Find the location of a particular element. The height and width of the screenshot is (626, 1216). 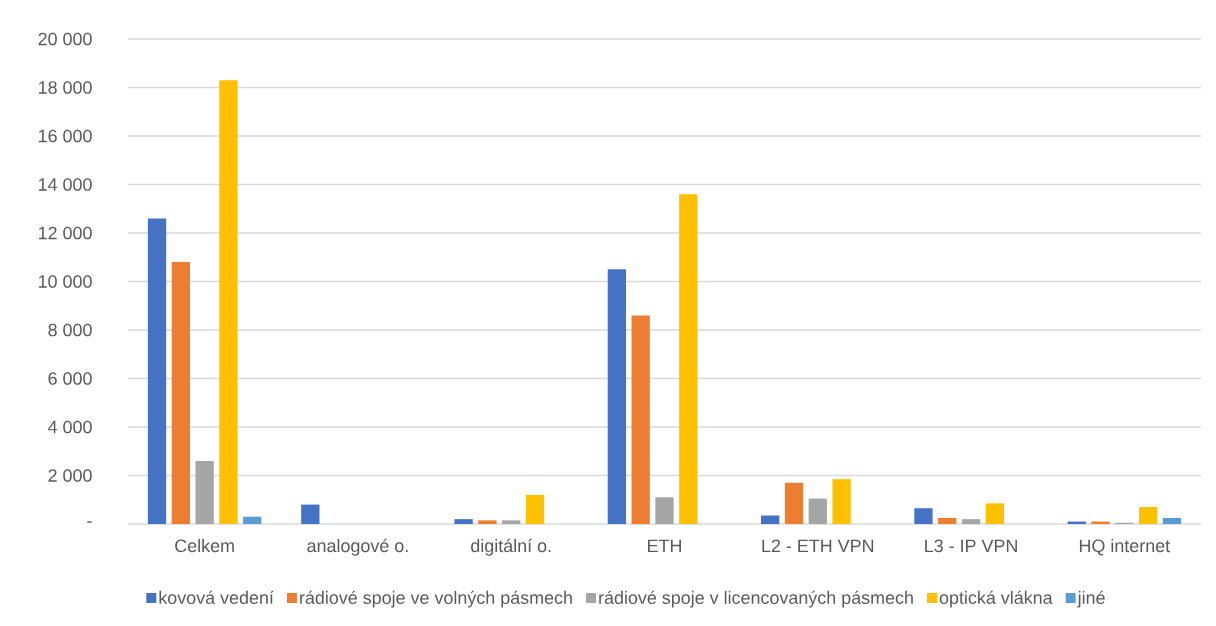

y-tick-label: 4 000 is located at coordinates (70, 427).